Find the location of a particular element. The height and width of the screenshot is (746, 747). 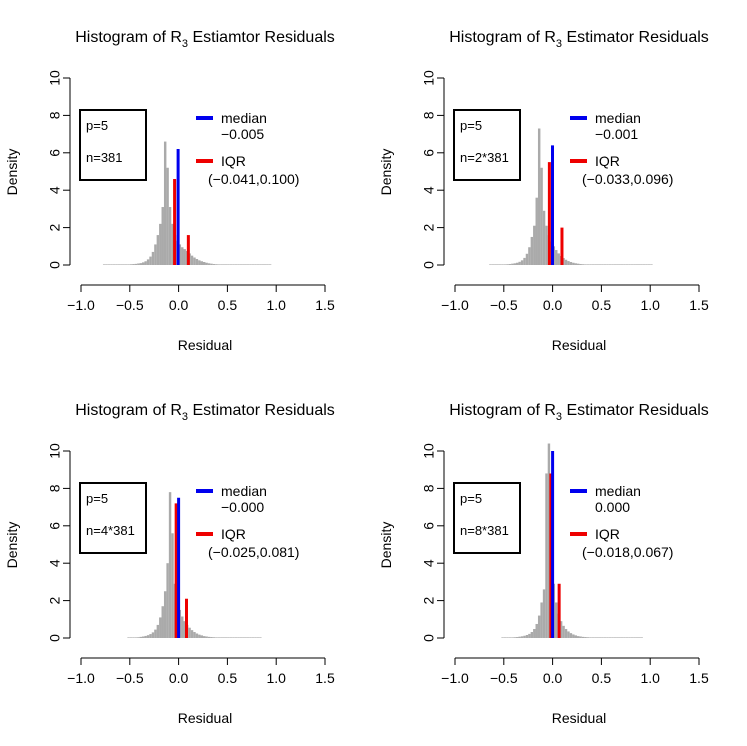

legend-median-value: −0.000 is located at coordinates (242, 507).